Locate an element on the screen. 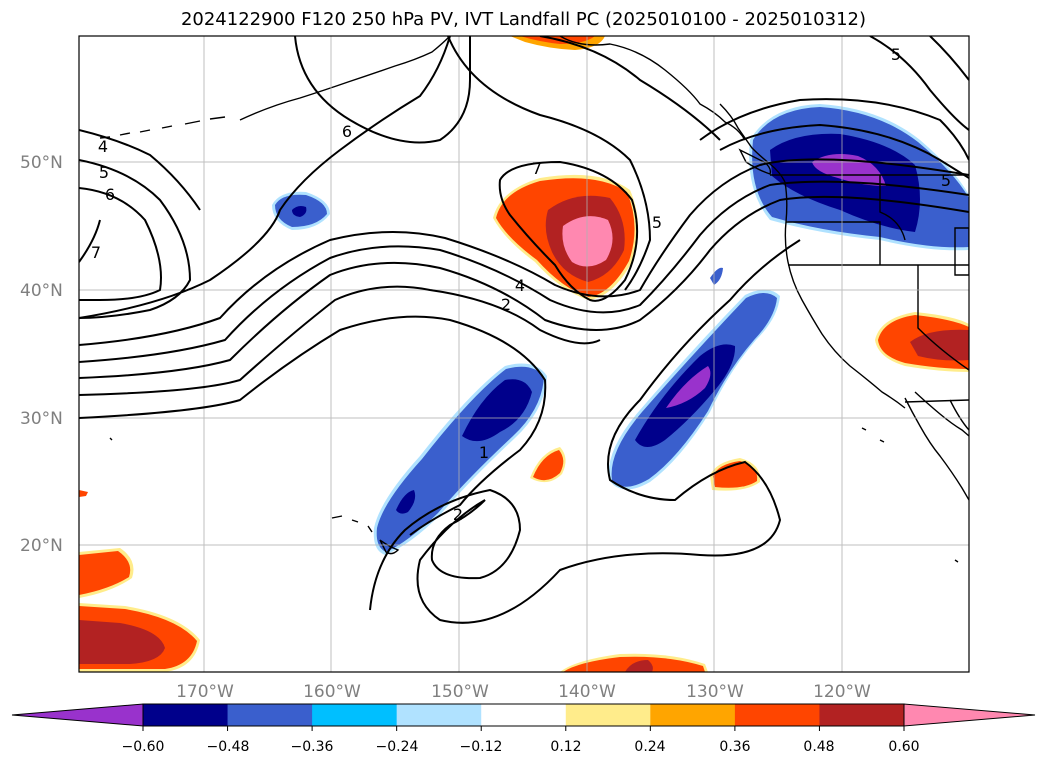  lat-label-30n: 30°N is located at coordinates (41, 419).